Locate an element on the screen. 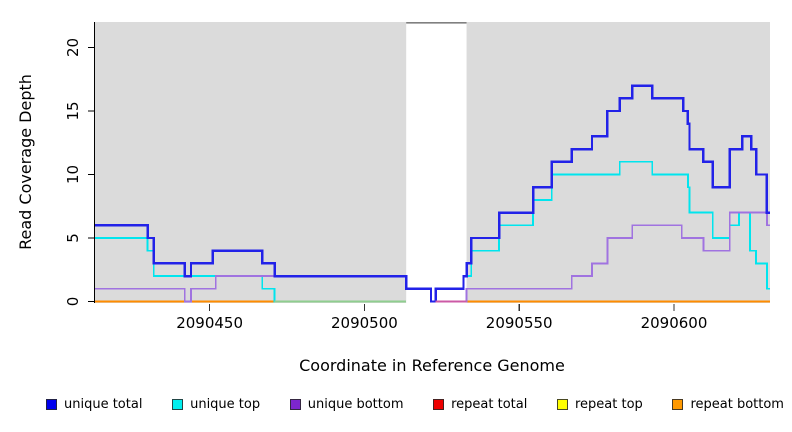  legend-label: repeat top is located at coordinates (609, 404).